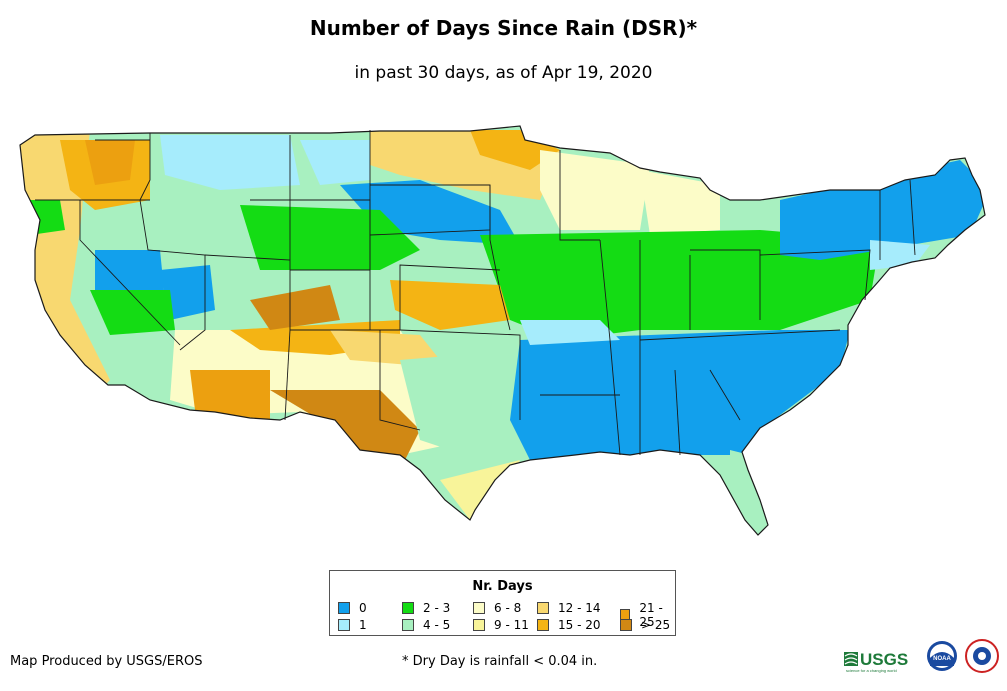 The height and width of the screenshot is (691, 1007). Describe the element at coordinates (400, 380) in the screenshot. I see `border-nm-tx` at that location.